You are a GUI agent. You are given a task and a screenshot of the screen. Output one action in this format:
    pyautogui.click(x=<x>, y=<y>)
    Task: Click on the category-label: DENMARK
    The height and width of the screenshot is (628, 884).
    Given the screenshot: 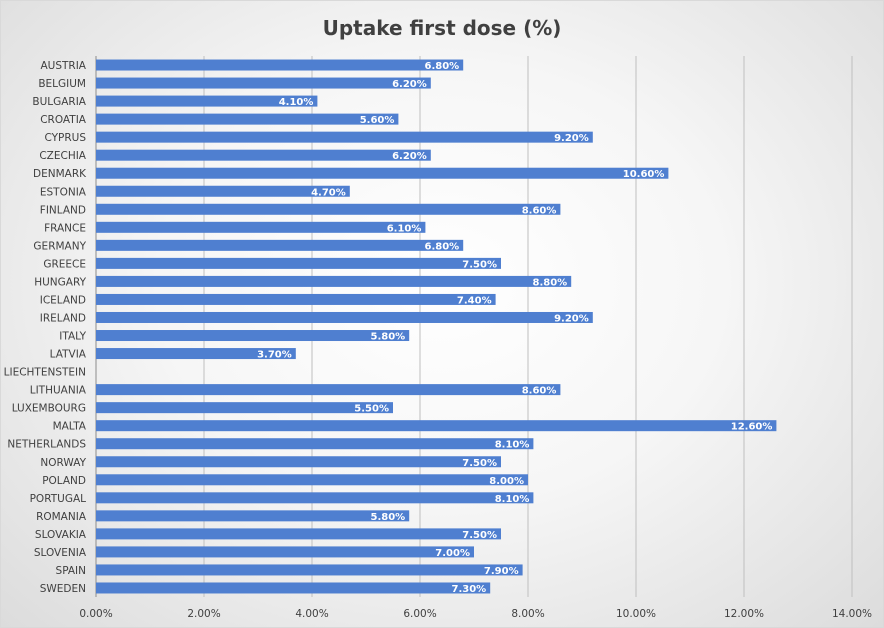 What is the action you would take?
    pyautogui.click(x=60, y=174)
    